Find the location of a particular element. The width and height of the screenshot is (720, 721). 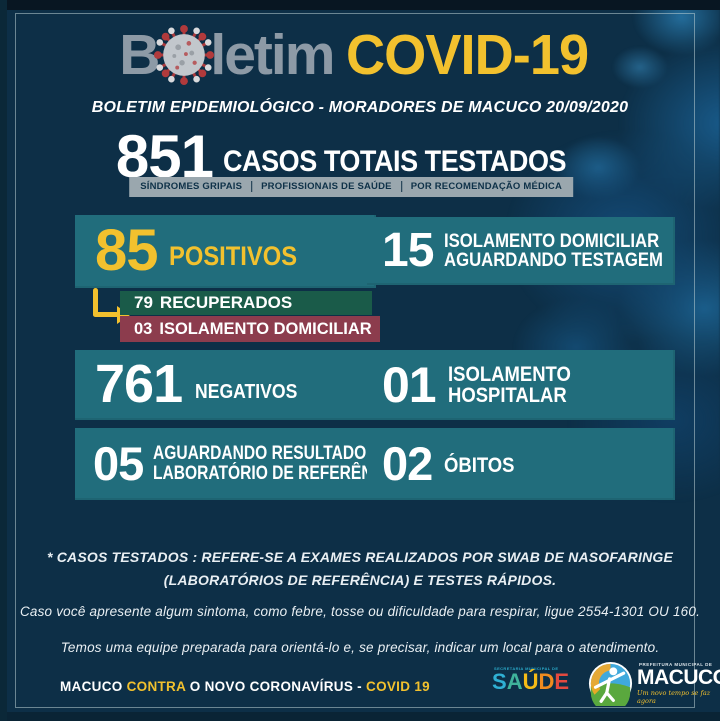

page-title: B is located at coordinates (360, 55).